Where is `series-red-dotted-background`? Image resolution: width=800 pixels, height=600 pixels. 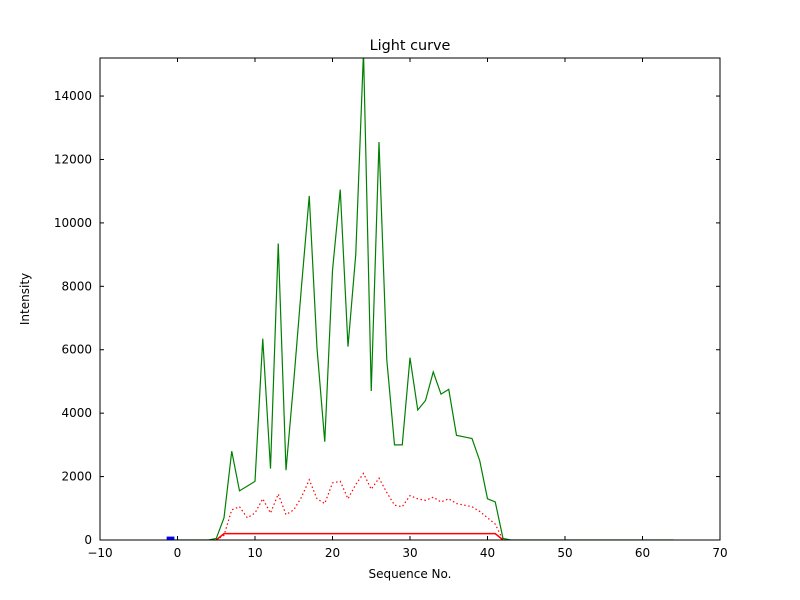 series-red-dotted-background is located at coordinates (359, 506).